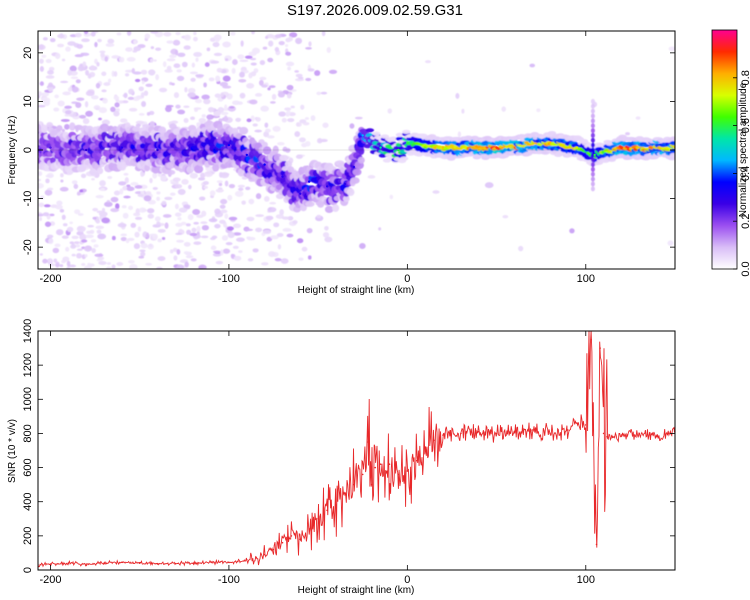  What do you see at coordinates (28, 399) in the screenshot?
I see `y-tick-label: 1000` at bounding box center [28, 399].